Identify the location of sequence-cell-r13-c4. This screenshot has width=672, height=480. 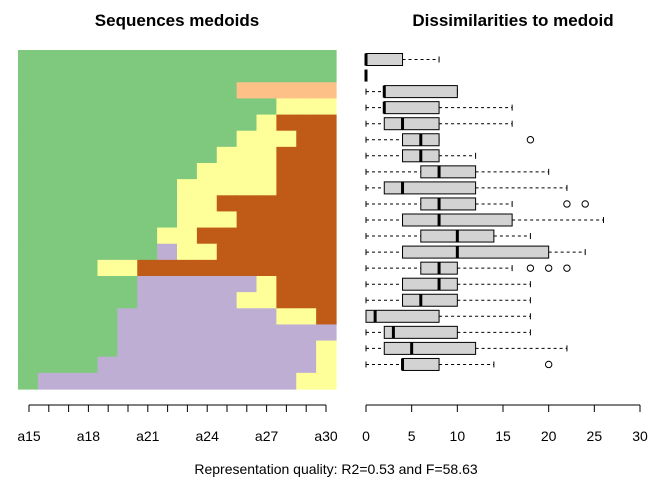
(88, 252).